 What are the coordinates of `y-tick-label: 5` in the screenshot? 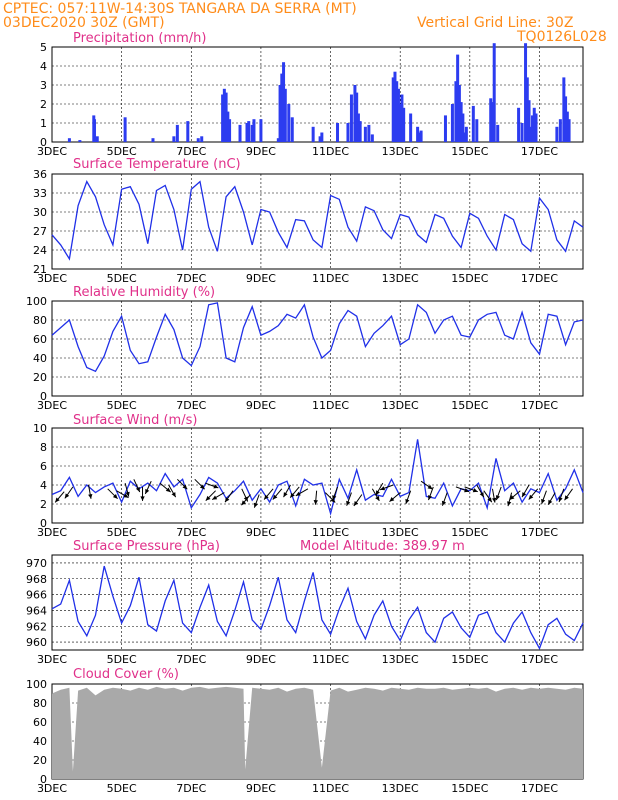 It's located at (43, 47).